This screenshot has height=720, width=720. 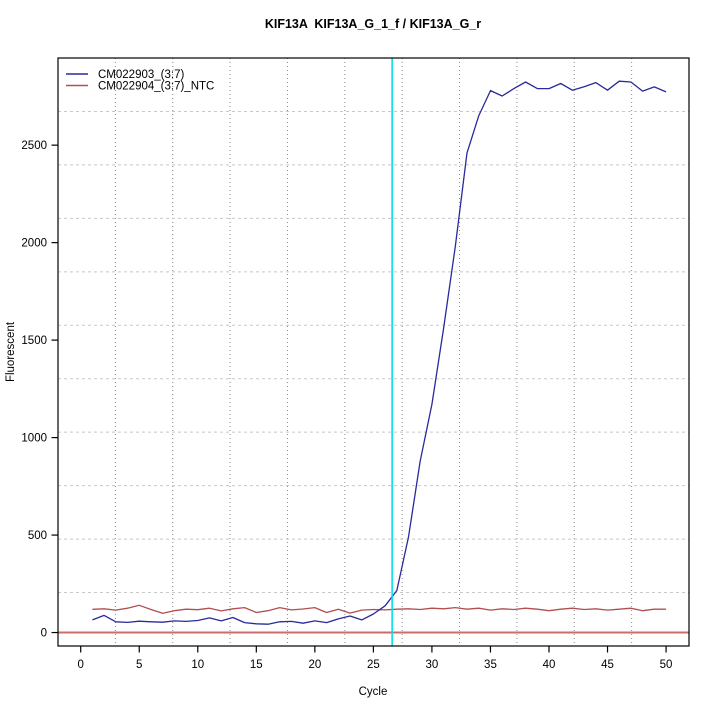 What do you see at coordinates (11, 351) in the screenshot?
I see `y-axis-title: Fluorescent` at bounding box center [11, 351].